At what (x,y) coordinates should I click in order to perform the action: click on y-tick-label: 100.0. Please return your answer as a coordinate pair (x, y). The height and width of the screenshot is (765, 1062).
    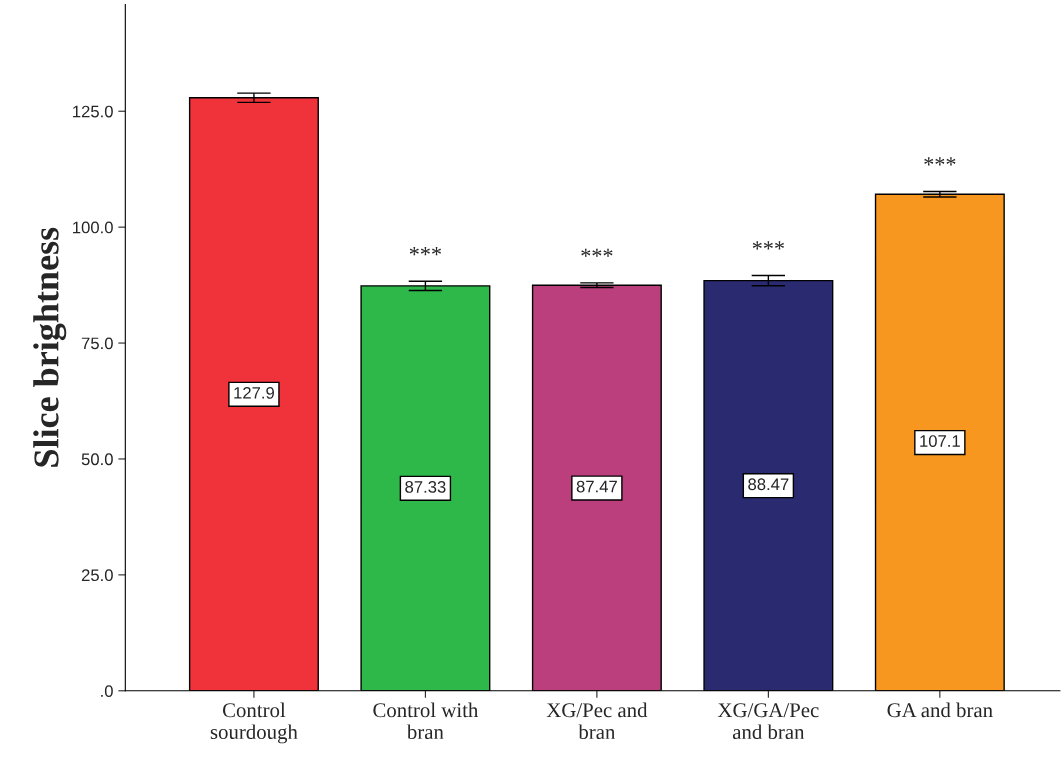
    Looking at the image, I should click on (93, 227).